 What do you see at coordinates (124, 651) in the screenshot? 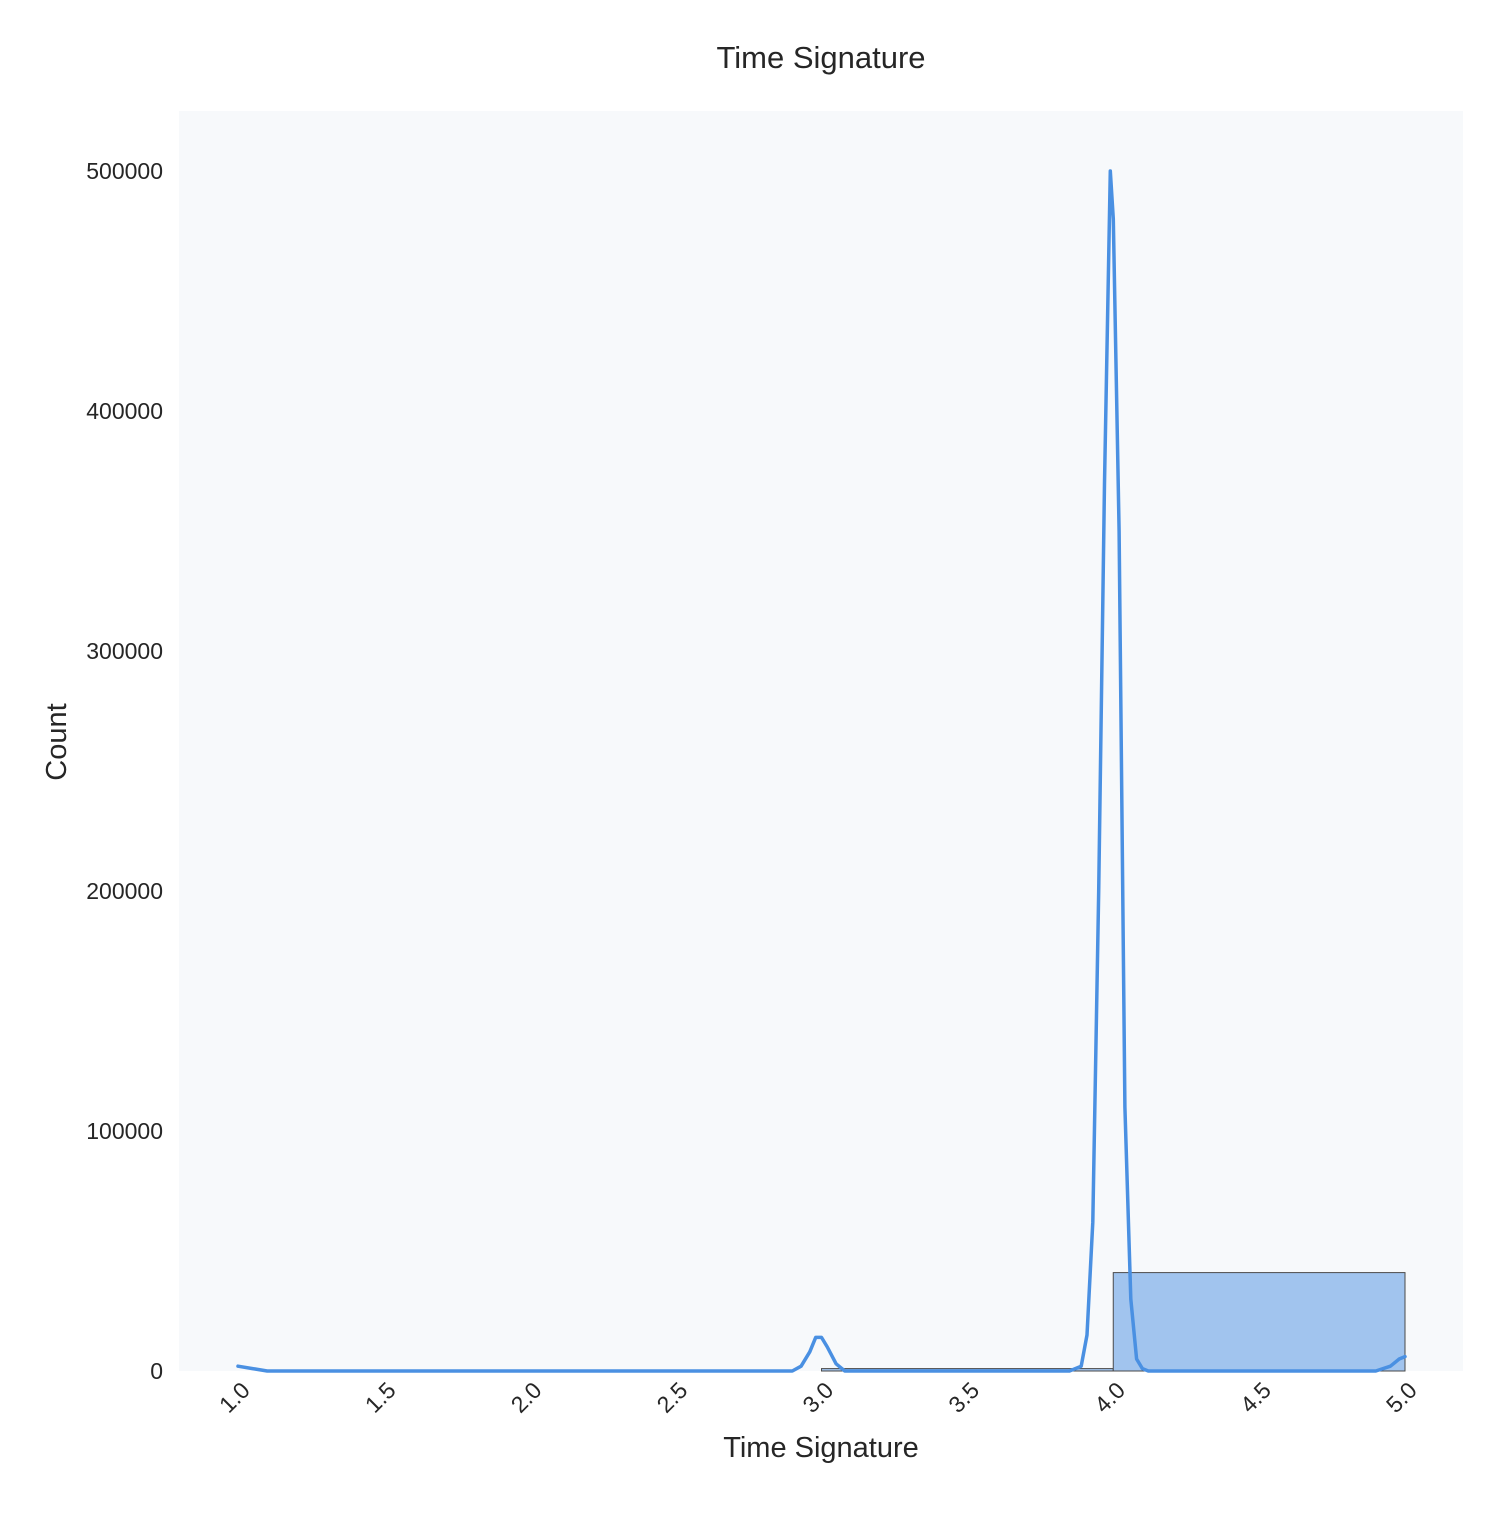
I see `y-tick-label: 300000` at bounding box center [124, 651].